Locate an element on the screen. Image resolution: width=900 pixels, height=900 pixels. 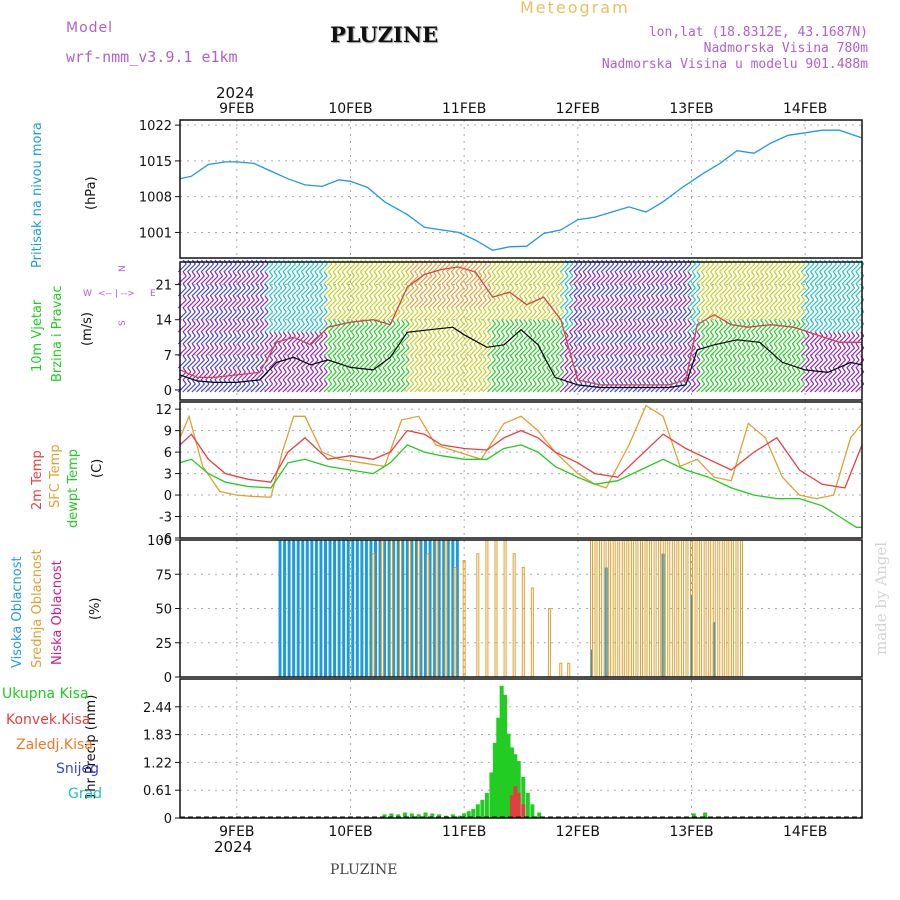
temperature-ytick-label: -6 is located at coordinates (165, 539).